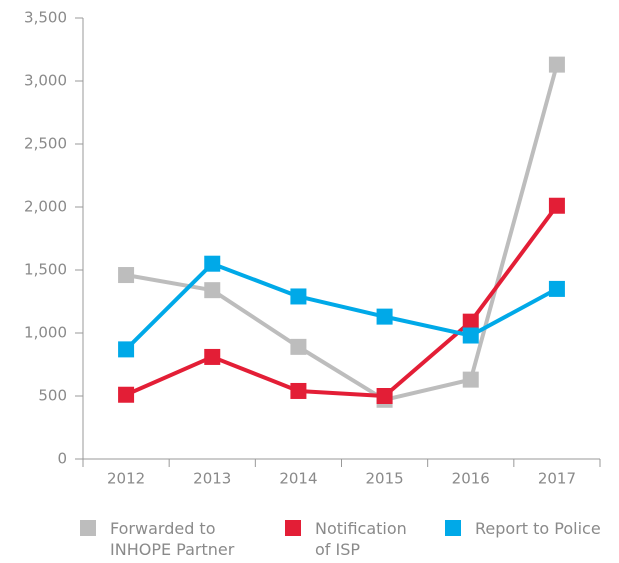 The width and height of the screenshot is (619, 563). Describe the element at coordinates (52, 396) in the screenshot. I see `y-tick-label: 500` at that location.